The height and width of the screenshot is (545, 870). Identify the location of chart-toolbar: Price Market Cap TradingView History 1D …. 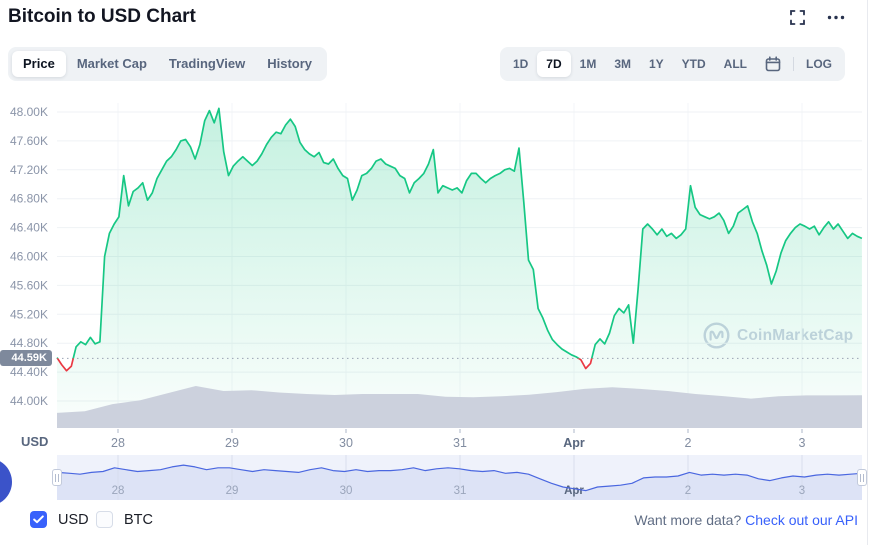
(435, 64).